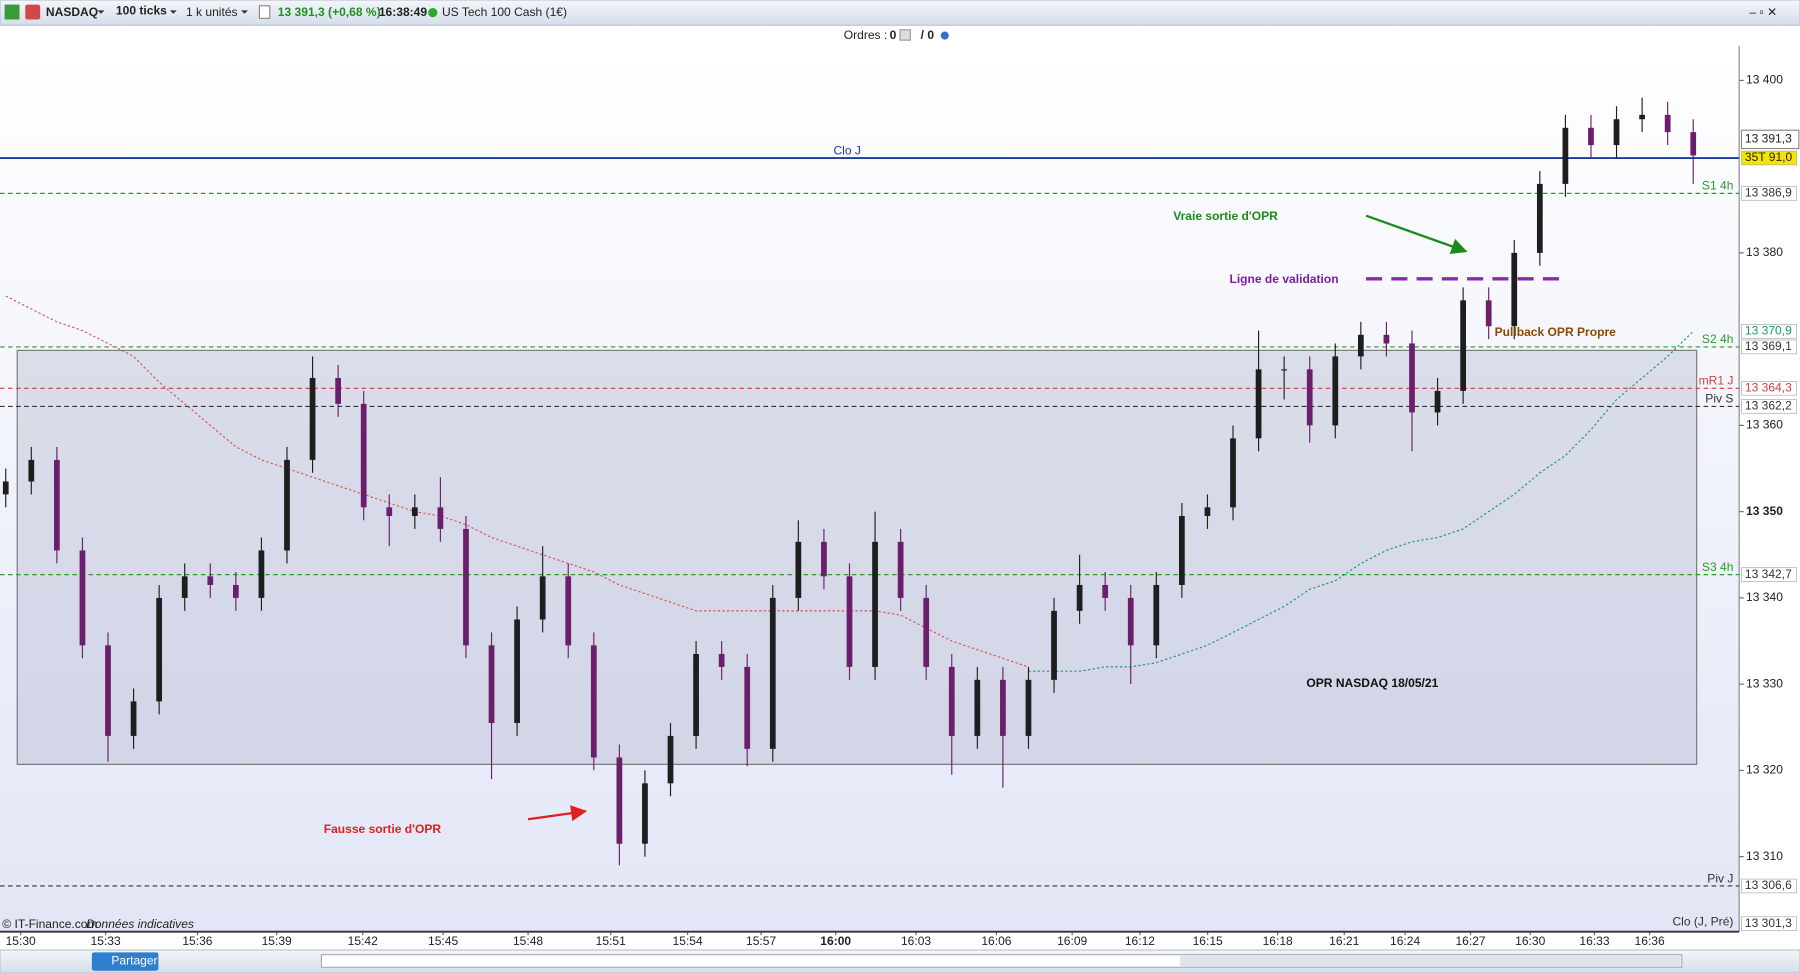  I want to click on share-button, so click(125, 961).